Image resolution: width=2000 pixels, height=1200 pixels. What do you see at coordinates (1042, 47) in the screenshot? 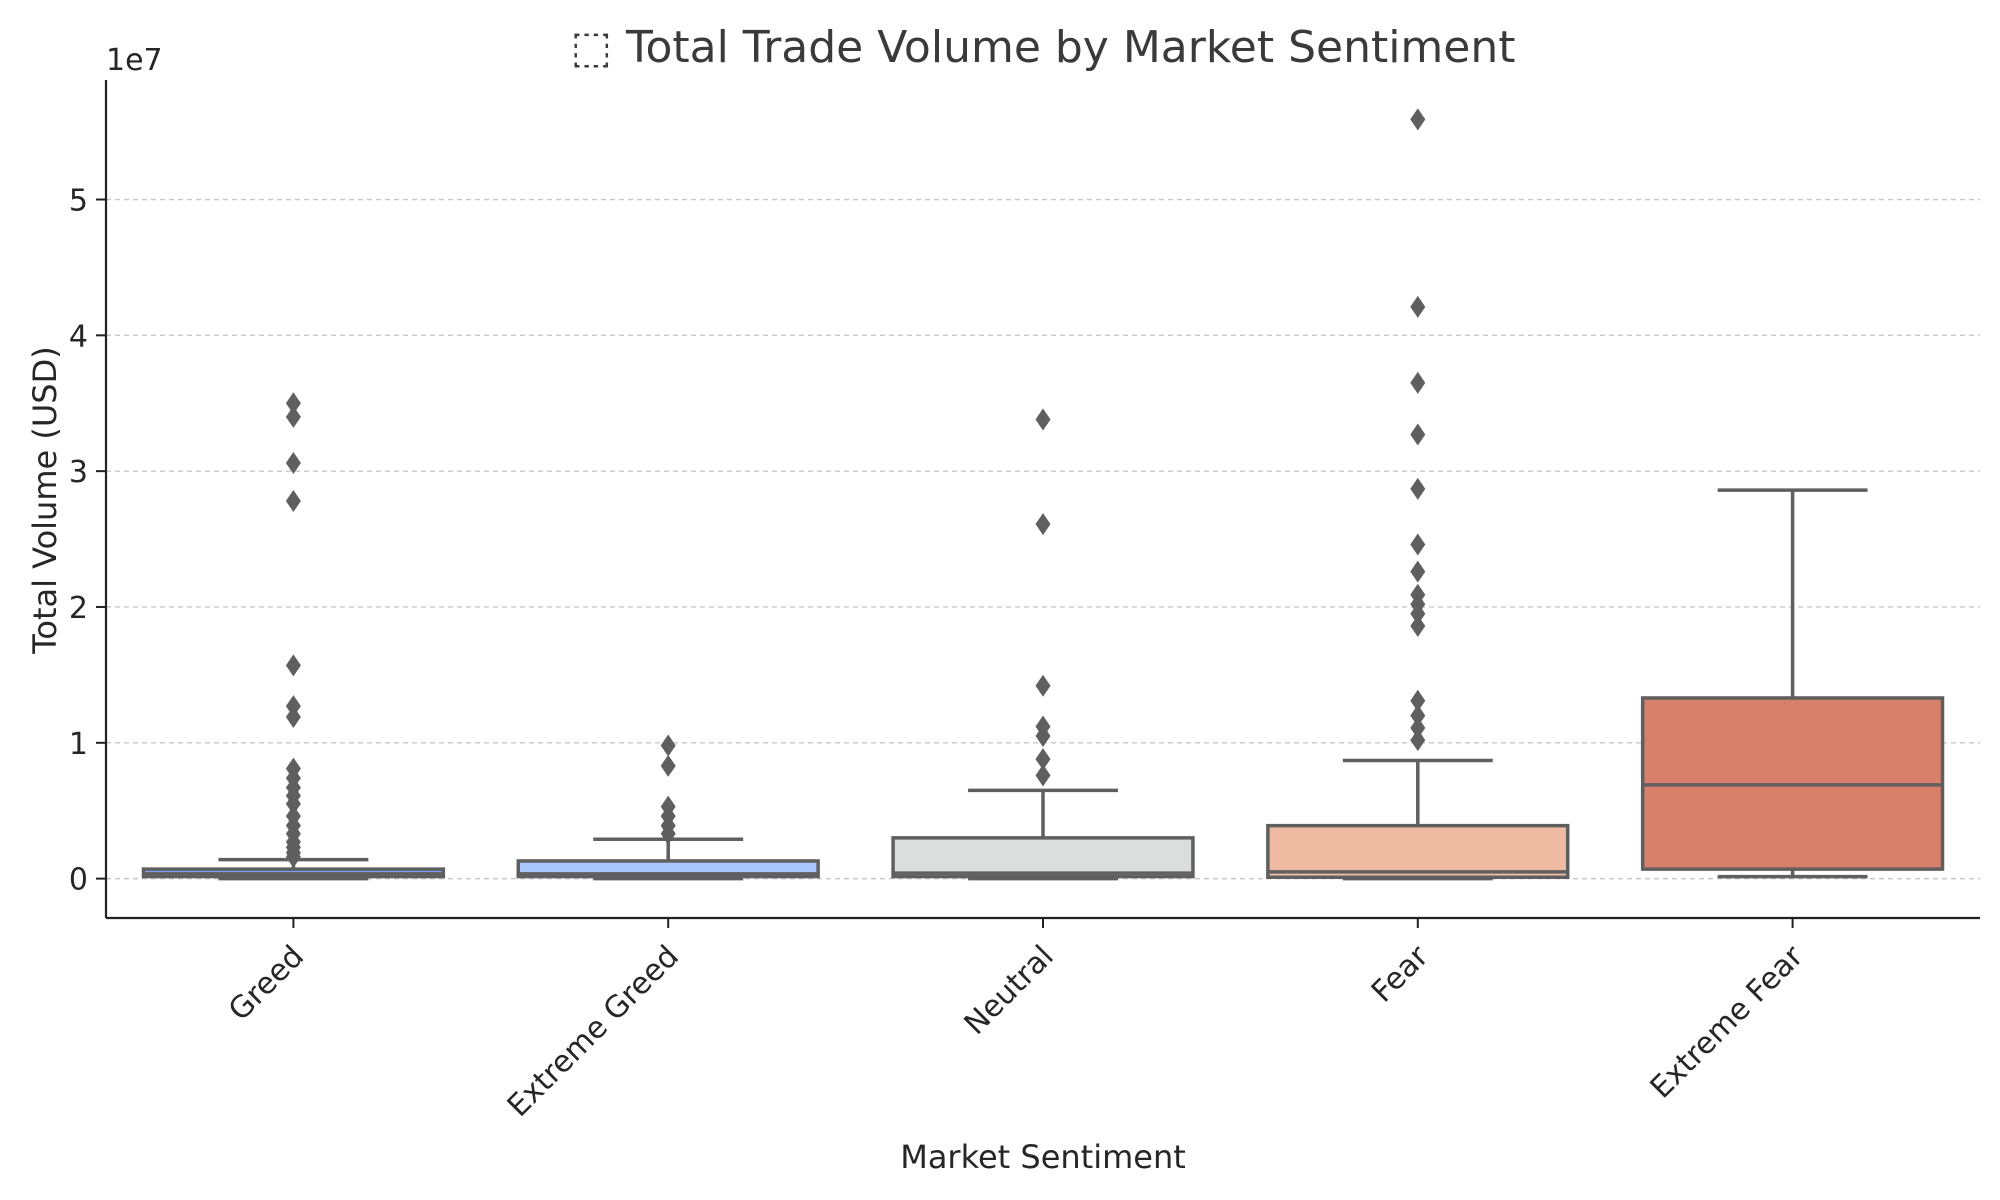
I see `chart-title: ⬚ Total Trade Volume by Market Sentiment` at bounding box center [1042, 47].